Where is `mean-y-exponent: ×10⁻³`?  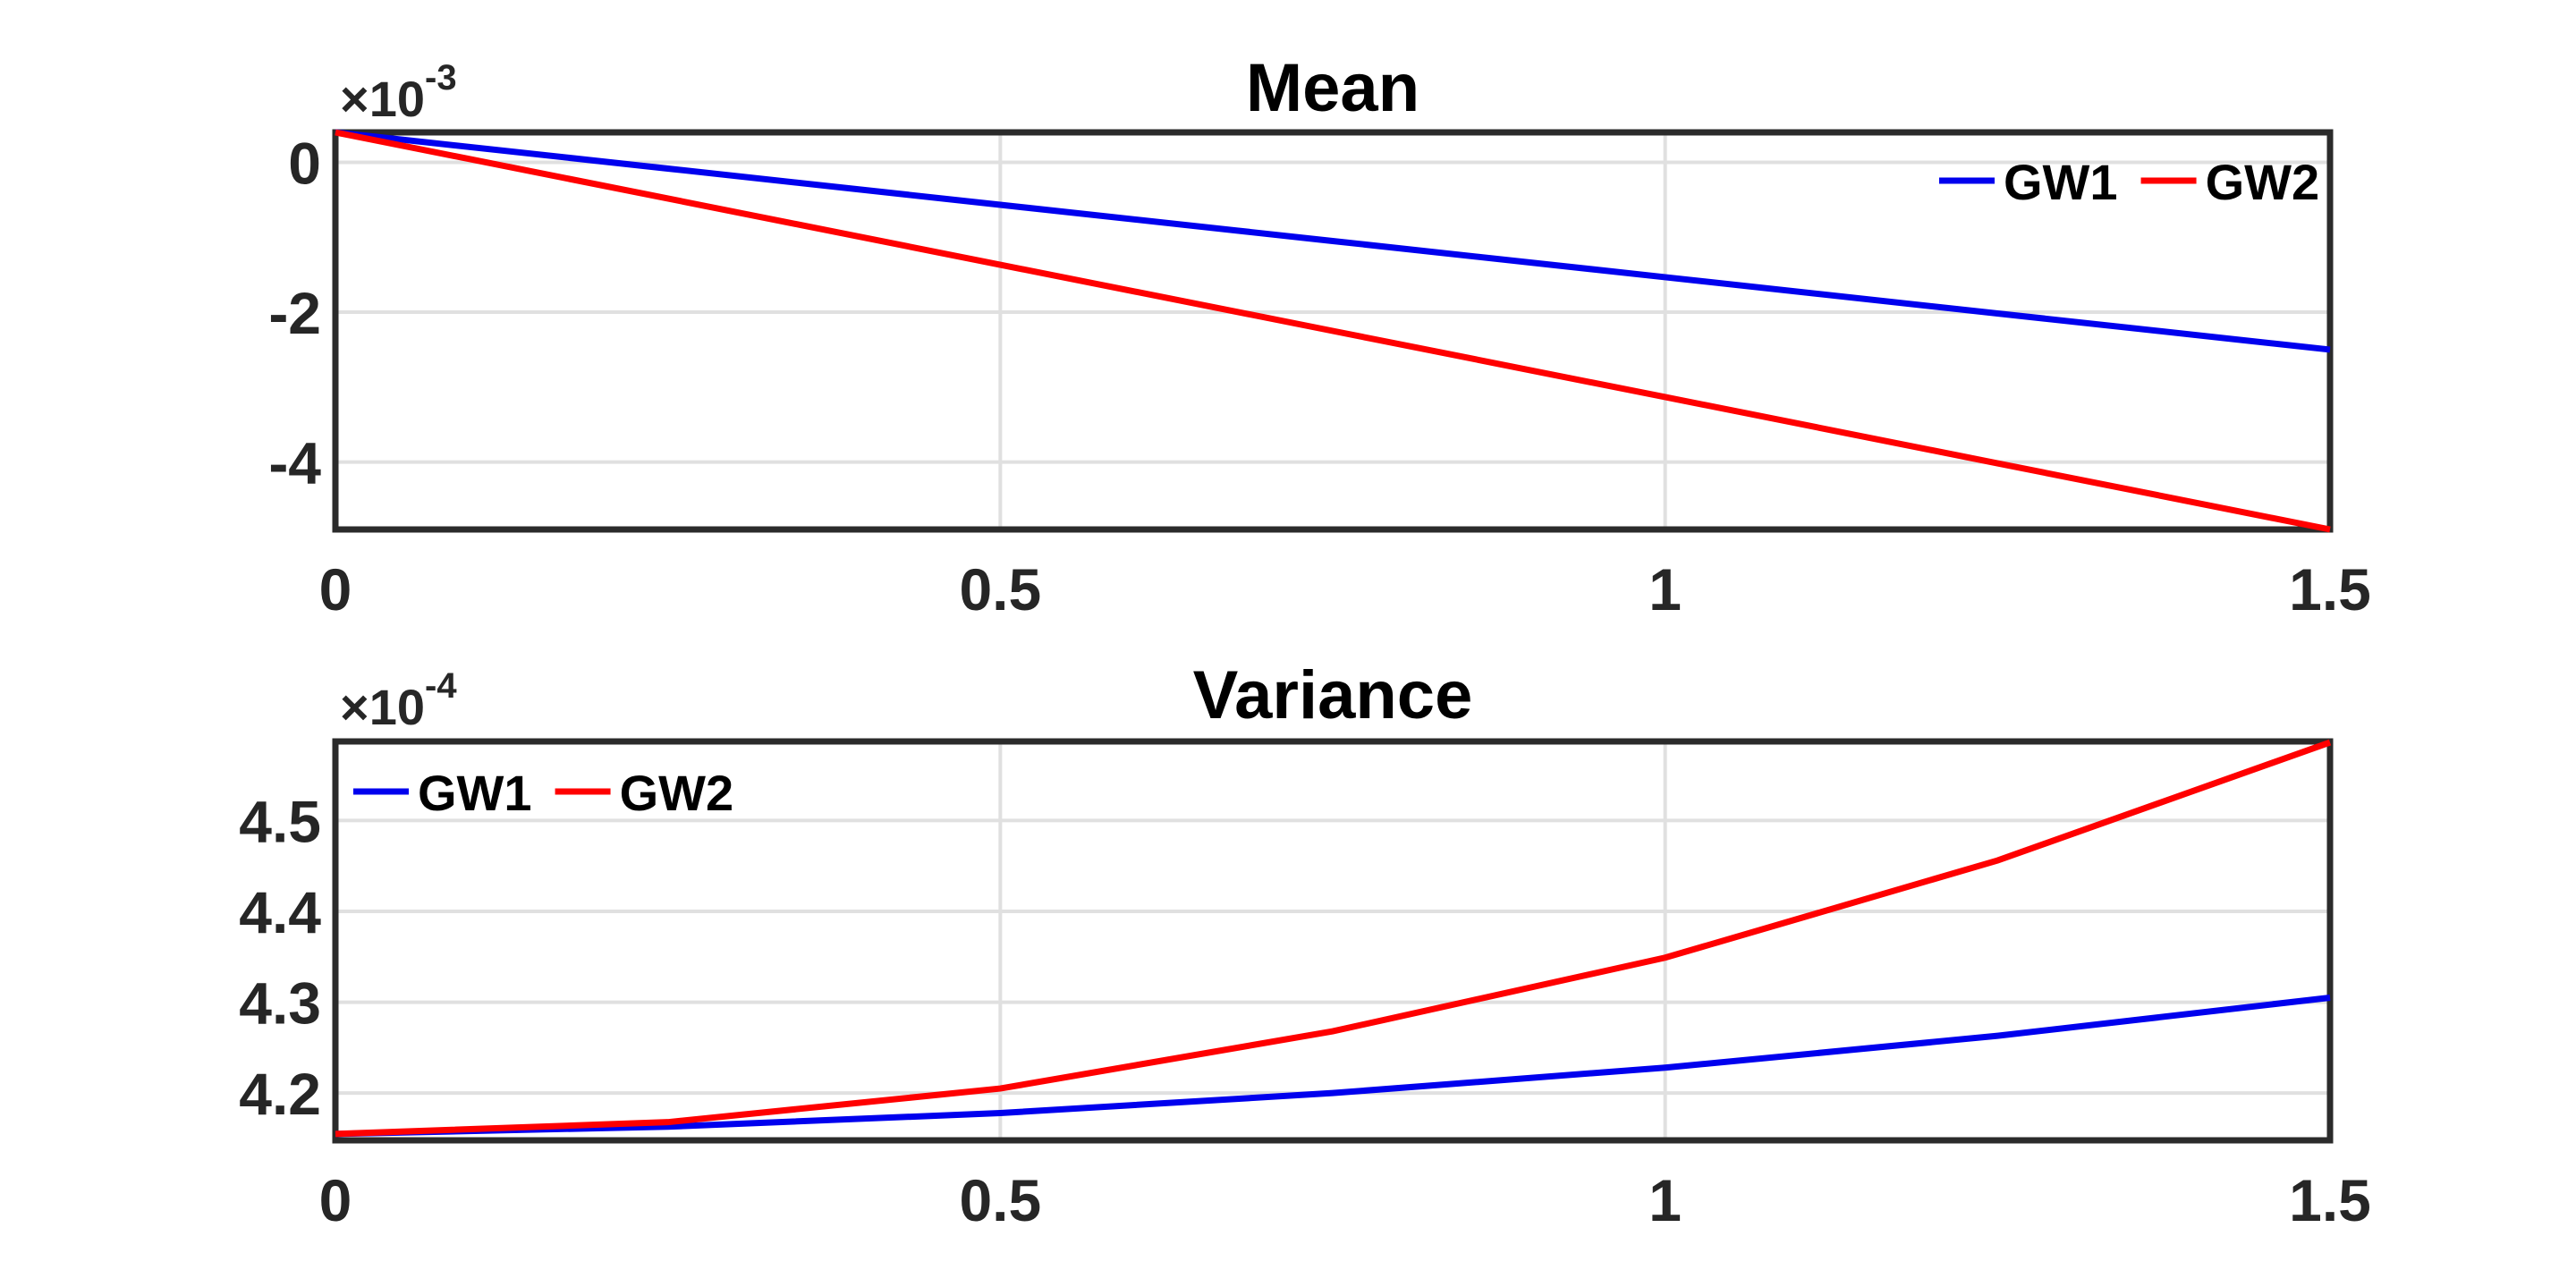 mean-y-exponent: ×10⁻³ is located at coordinates (398, 92).